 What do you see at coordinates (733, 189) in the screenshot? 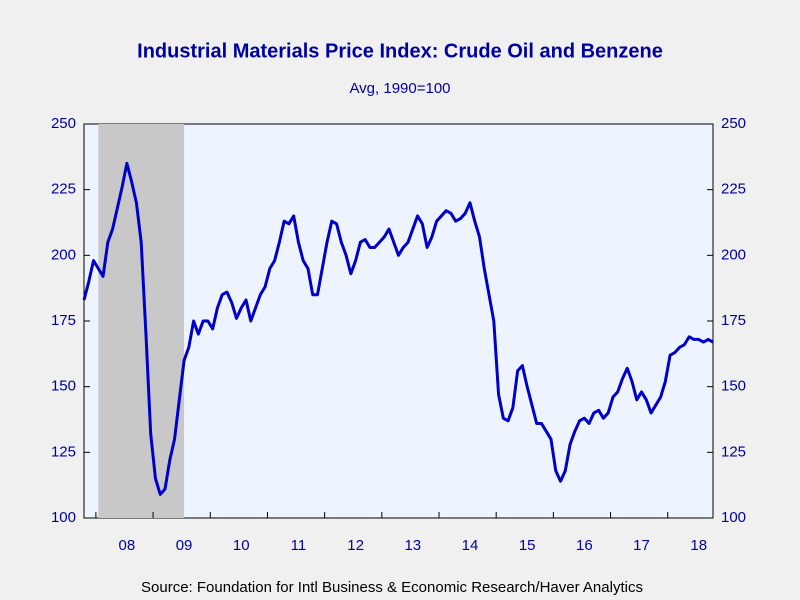
I see `y2-tick-label: 225` at bounding box center [733, 189].